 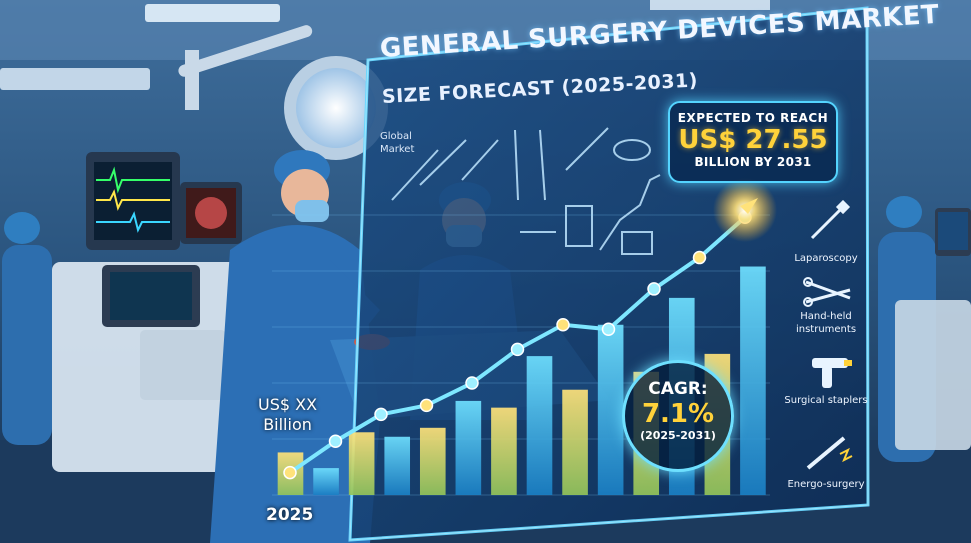 What do you see at coordinates (827, 292) in the screenshot?
I see `forceps-icon` at bounding box center [827, 292].